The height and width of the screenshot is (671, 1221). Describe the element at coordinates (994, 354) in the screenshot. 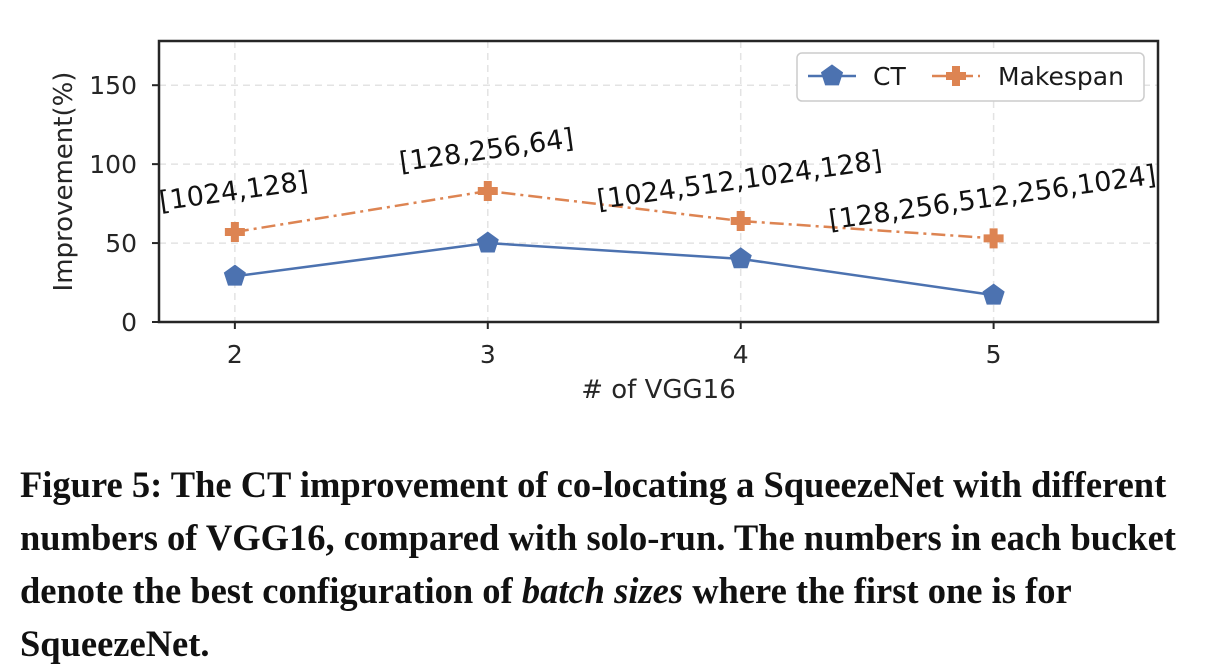

I see `x-tick-label: 5` at that location.